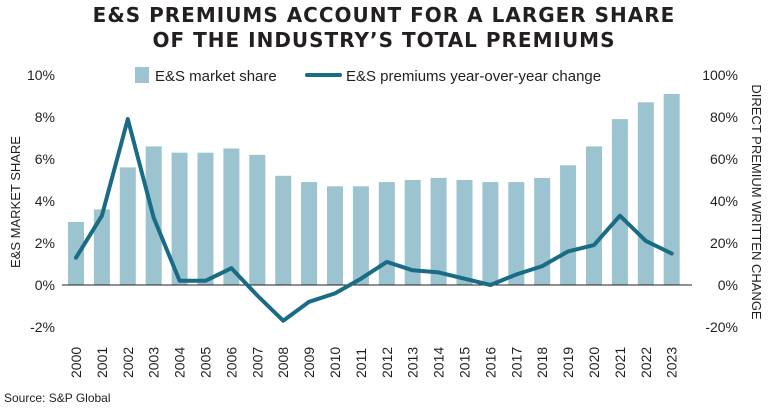 This screenshot has height=408, width=768. Describe the element at coordinates (76, 253) in the screenshot. I see `bar-2000` at that location.